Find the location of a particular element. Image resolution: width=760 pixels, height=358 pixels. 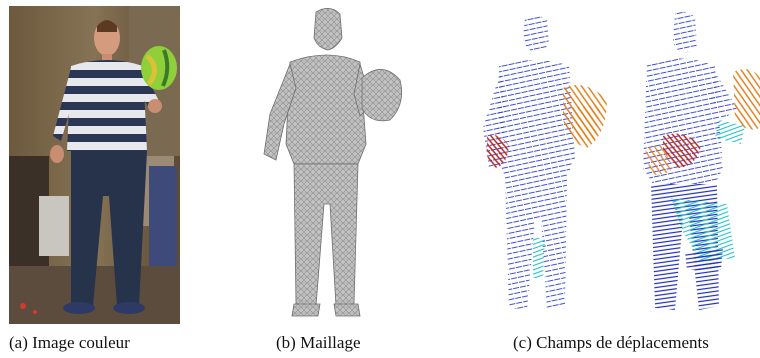

caption-a: (a) Image couleur is located at coordinates (69, 342).